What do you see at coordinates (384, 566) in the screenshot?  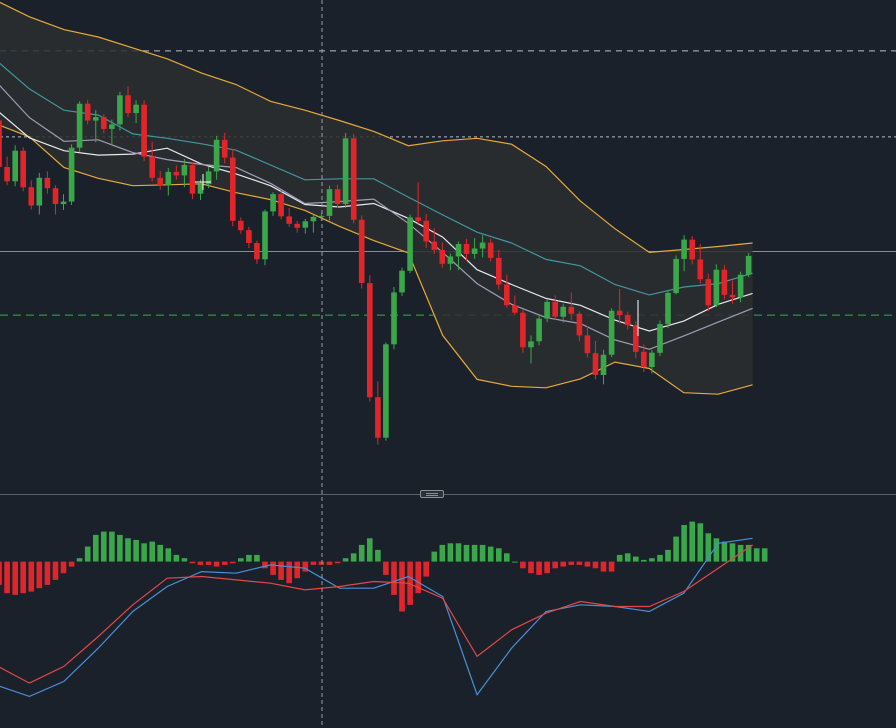 I see `macd-histogram` at bounding box center [384, 566].